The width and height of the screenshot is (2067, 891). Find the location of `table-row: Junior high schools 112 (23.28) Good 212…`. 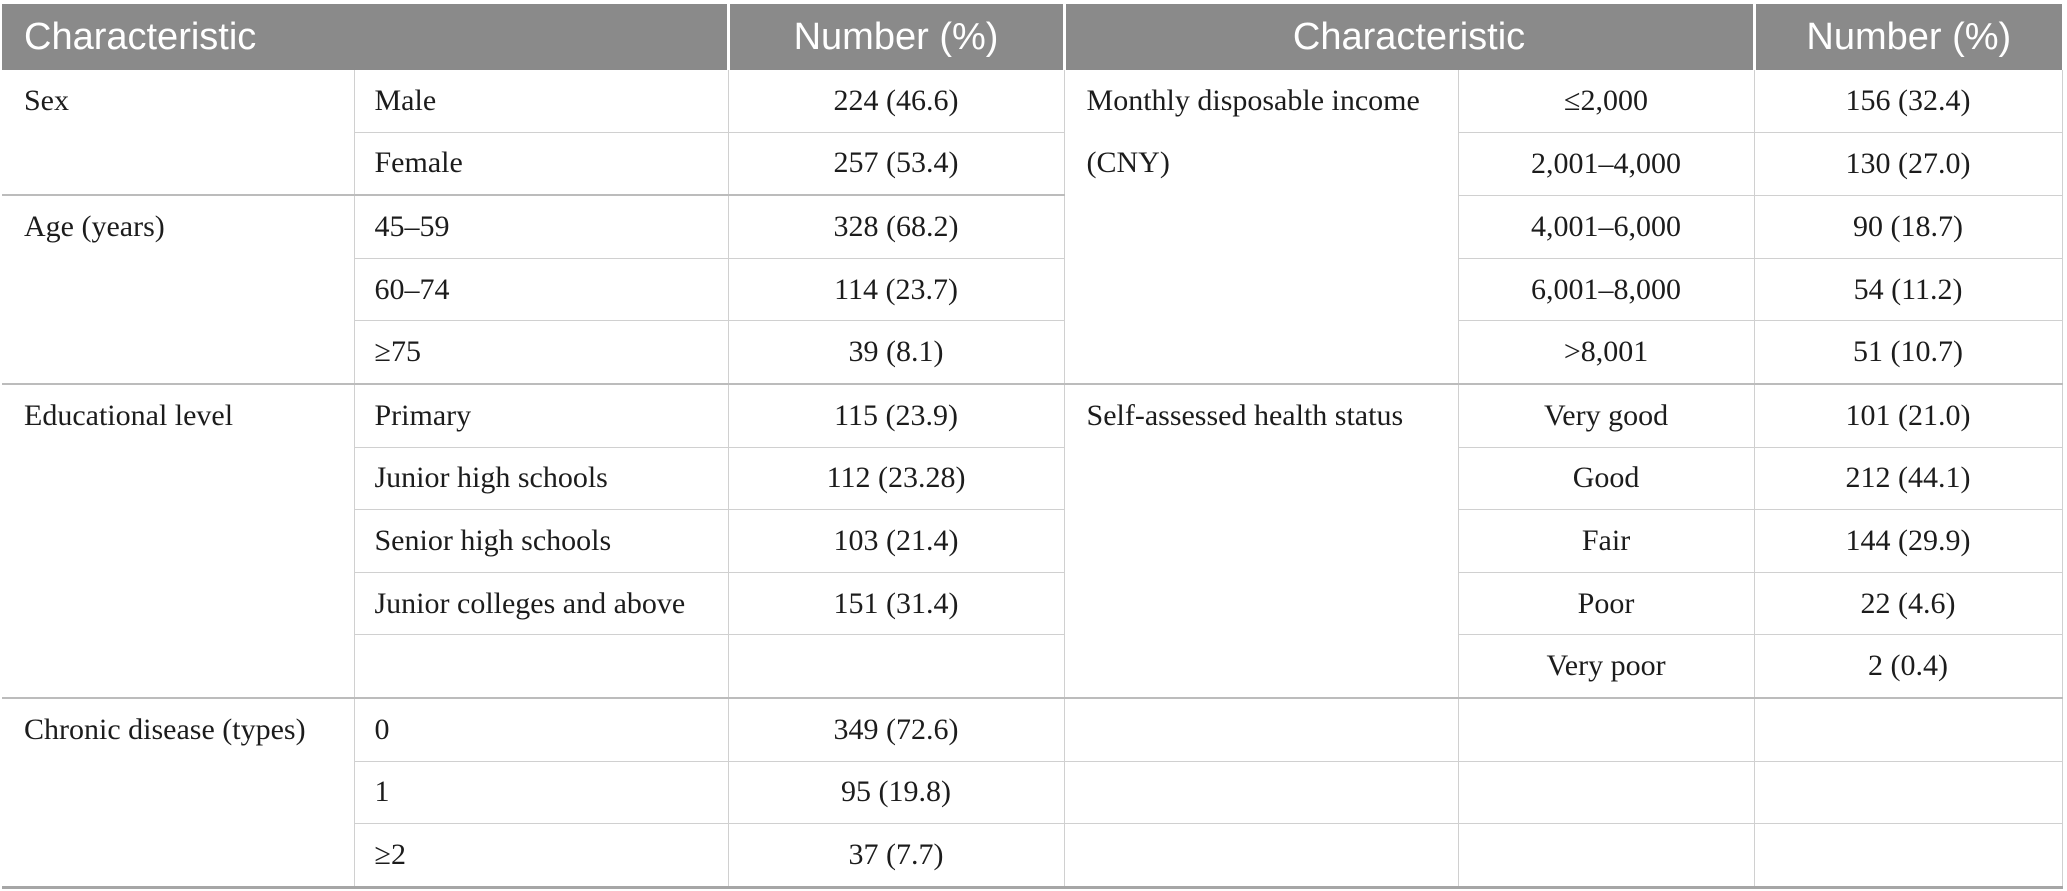

table-row: Junior high schools 112 (23.28) Good 212… is located at coordinates (1032, 478).